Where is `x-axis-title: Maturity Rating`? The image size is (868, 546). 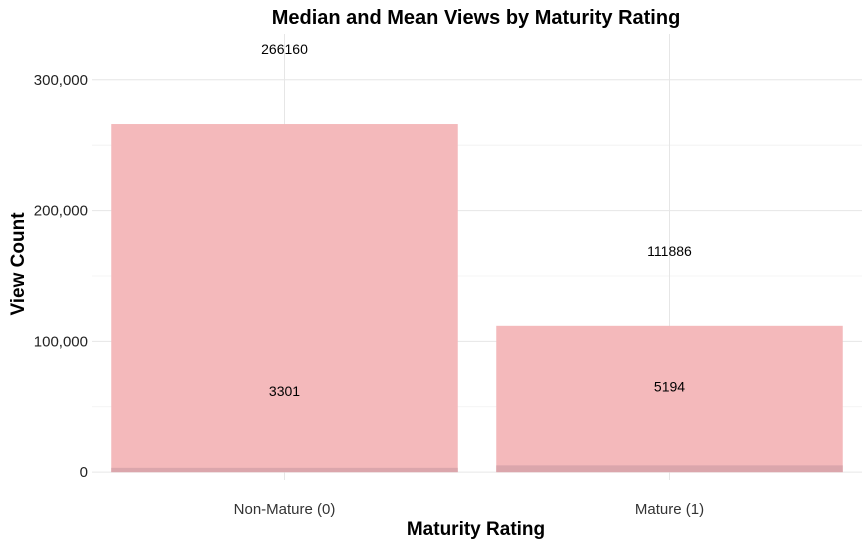 x-axis-title: Maturity Rating is located at coordinates (476, 529).